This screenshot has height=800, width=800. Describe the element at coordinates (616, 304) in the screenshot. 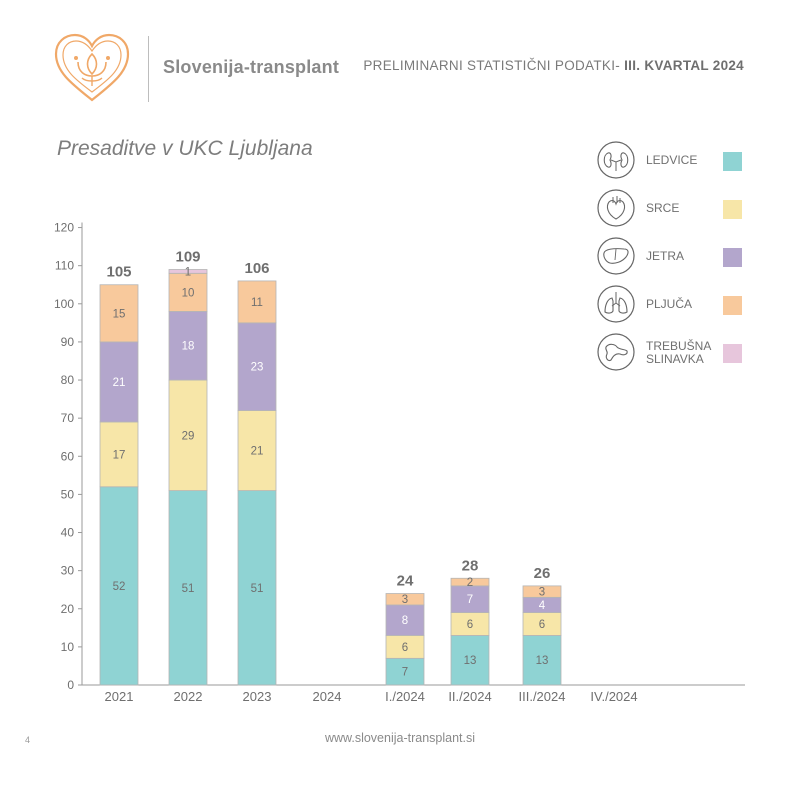

I see `lungs-icon` at that location.